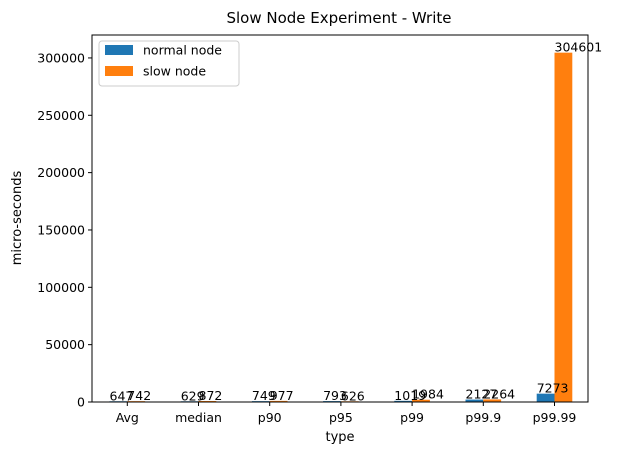 The width and height of the screenshot is (617, 455). I want to click on bar-slow-p99.9, so click(492, 400).